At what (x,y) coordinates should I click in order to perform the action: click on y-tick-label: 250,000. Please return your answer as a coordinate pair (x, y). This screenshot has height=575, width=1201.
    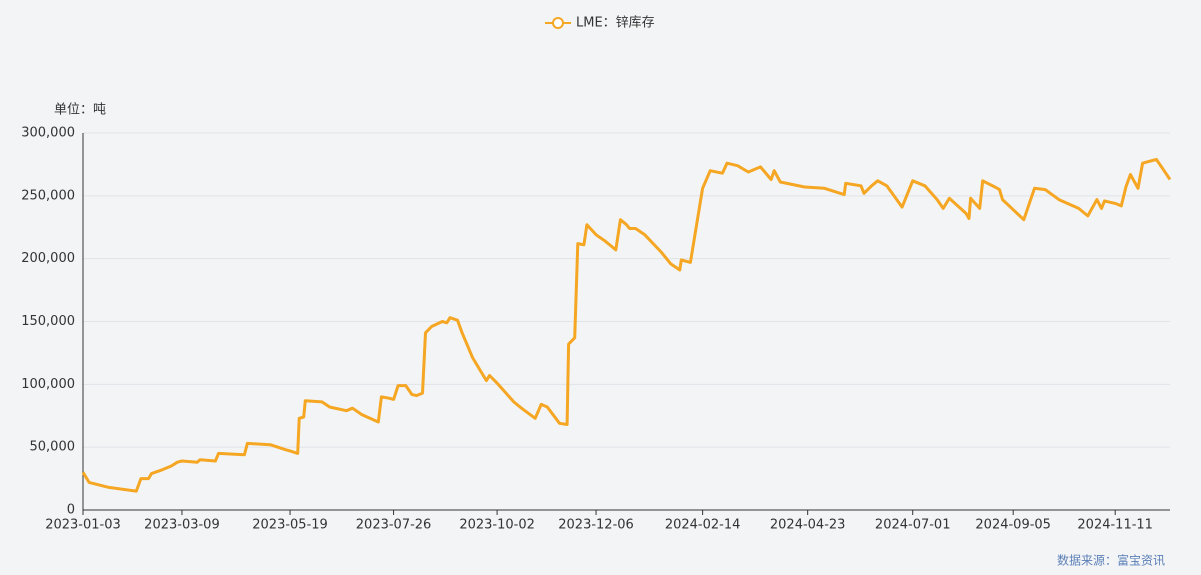
    Looking at the image, I should click on (48, 195).